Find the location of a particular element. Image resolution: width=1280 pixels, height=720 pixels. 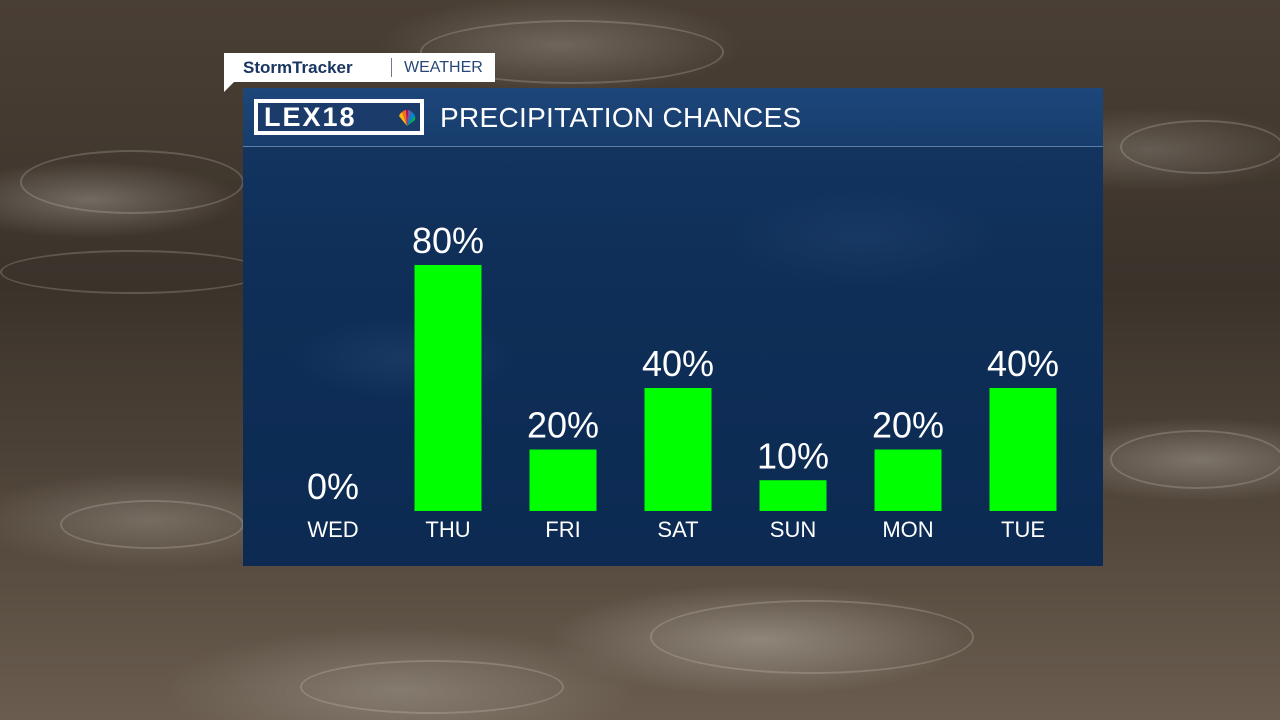

day-label-mon: MON is located at coordinates (907, 529).